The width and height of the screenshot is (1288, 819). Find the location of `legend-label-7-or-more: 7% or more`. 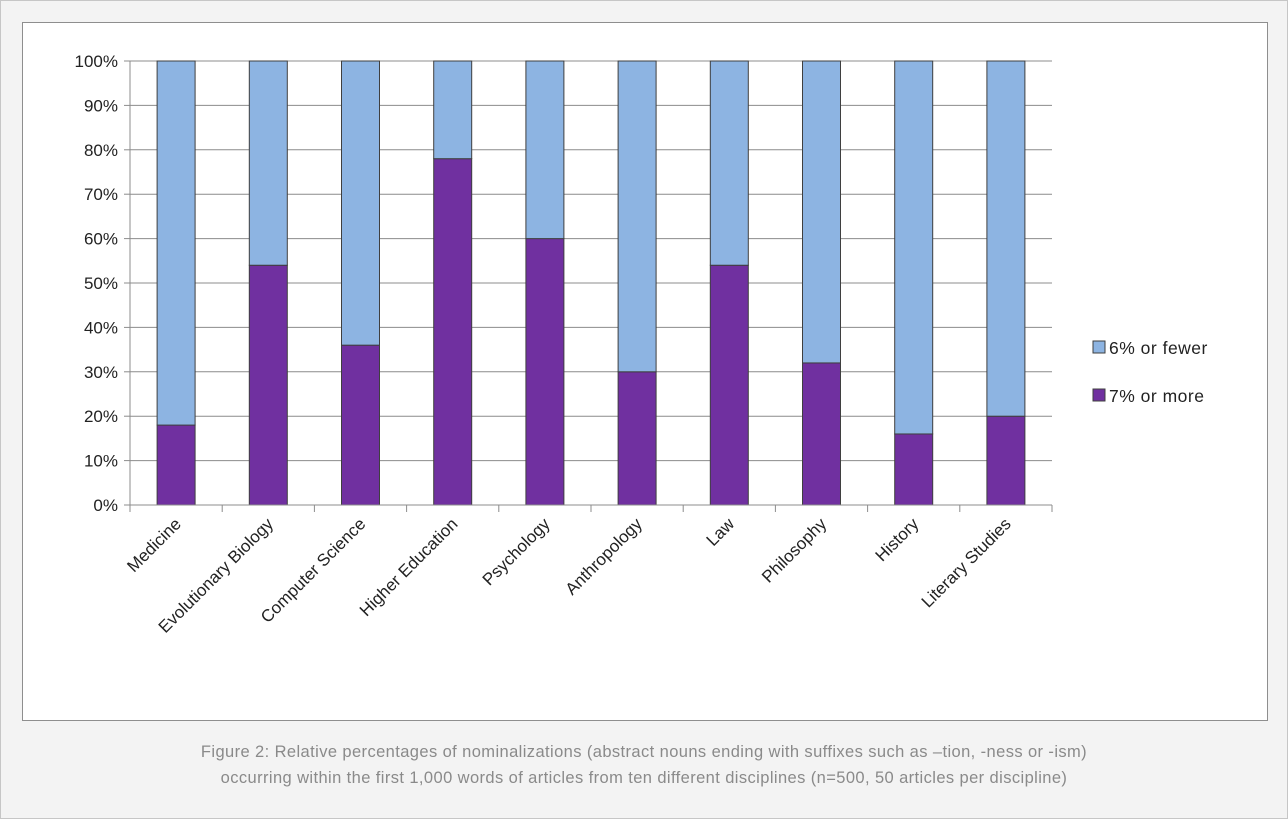

legend-label-7-or-more: 7% or more is located at coordinates (1156, 396).